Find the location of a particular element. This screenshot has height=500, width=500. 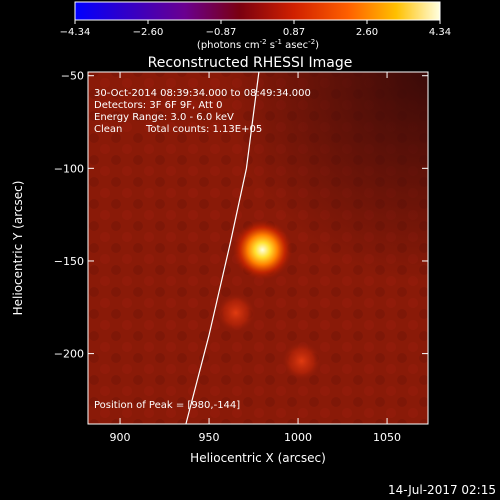

detectors-text: Detectors: 3F 6F 9F, Att 0 is located at coordinates (158, 105).